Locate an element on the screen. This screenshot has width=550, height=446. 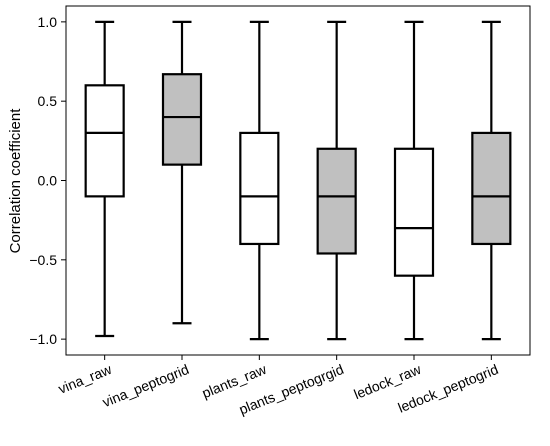
y-tick-label: 0.5 is located at coordinates (48, 101).